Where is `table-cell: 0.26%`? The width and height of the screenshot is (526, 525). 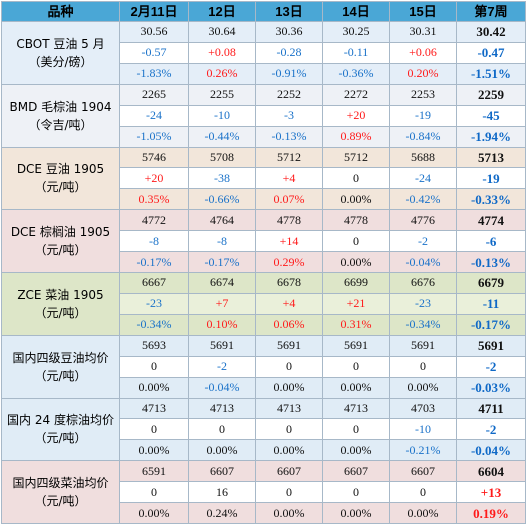
table-cell: 0.26% is located at coordinates (222, 73).